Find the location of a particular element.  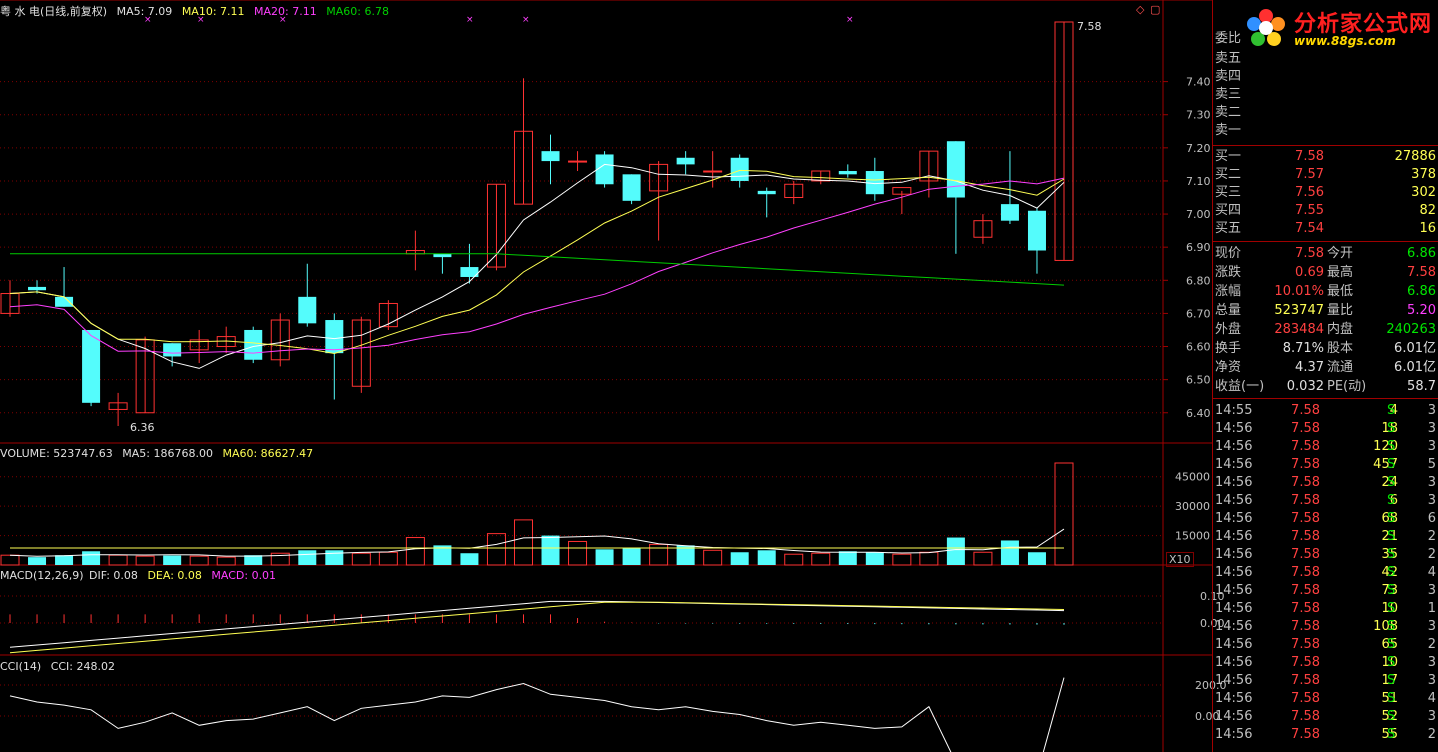

tick-row: 14:56 7.58 21 S 2 is located at coordinates (1325, 536).